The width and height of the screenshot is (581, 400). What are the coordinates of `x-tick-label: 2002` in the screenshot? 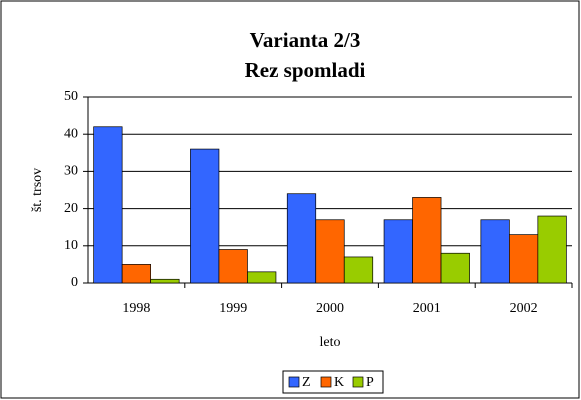 It's located at (524, 308).